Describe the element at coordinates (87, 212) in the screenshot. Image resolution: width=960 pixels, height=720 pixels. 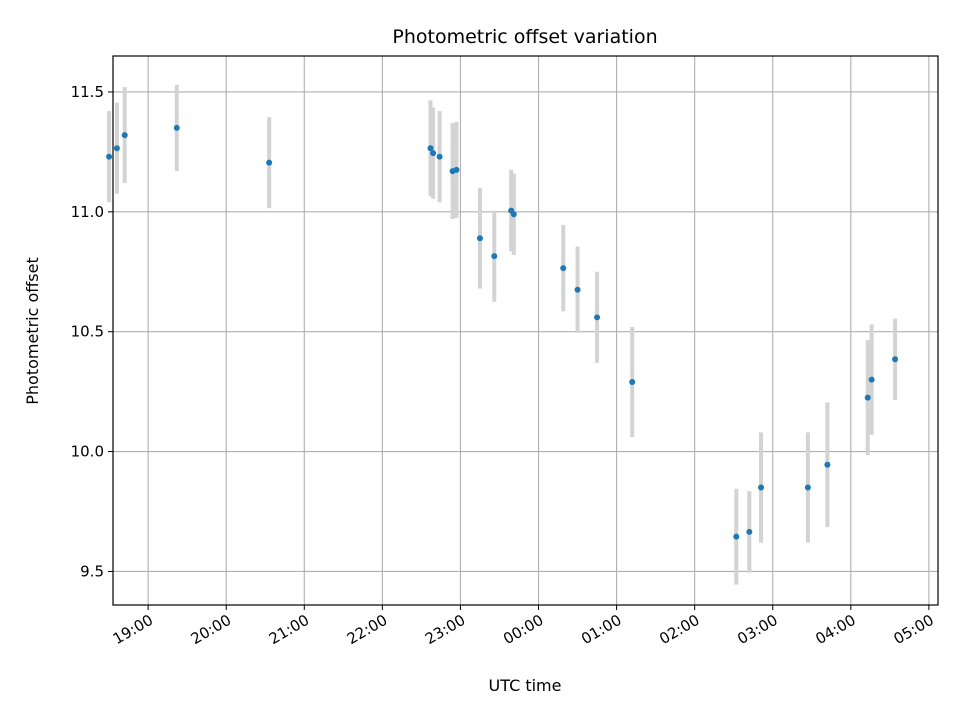
I see `y-tick-label: 11.0` at that location.